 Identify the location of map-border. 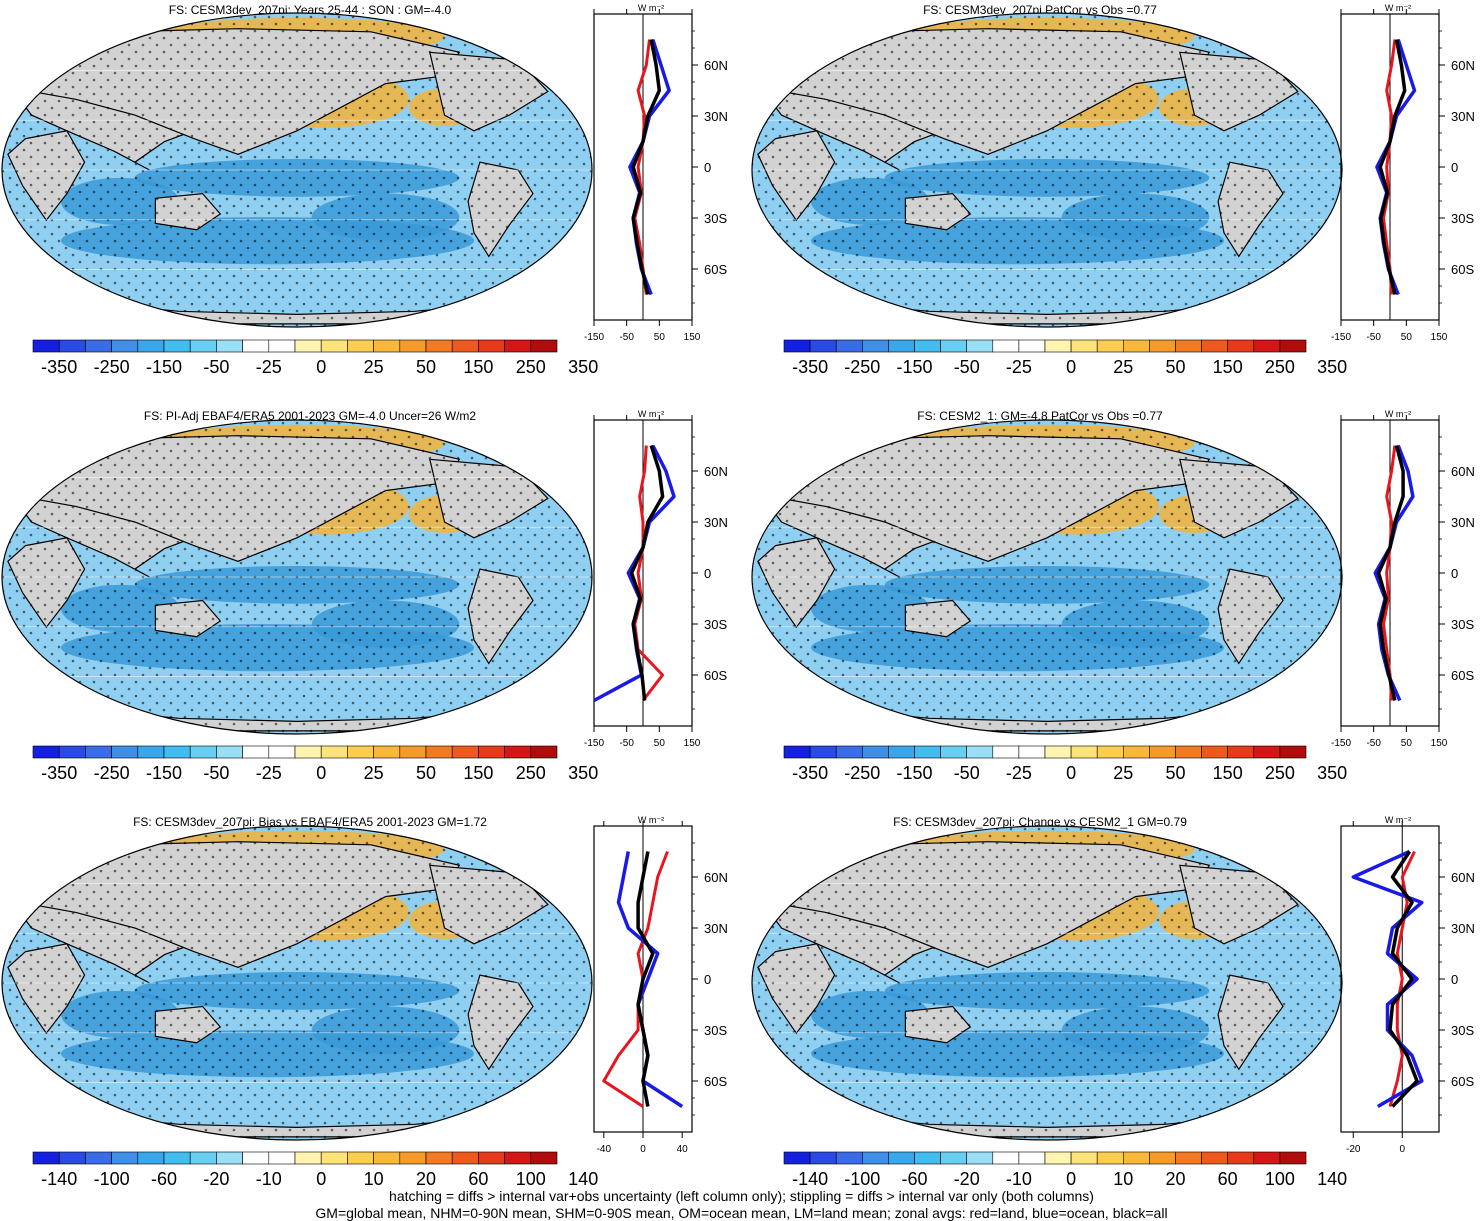
(1047, 577).